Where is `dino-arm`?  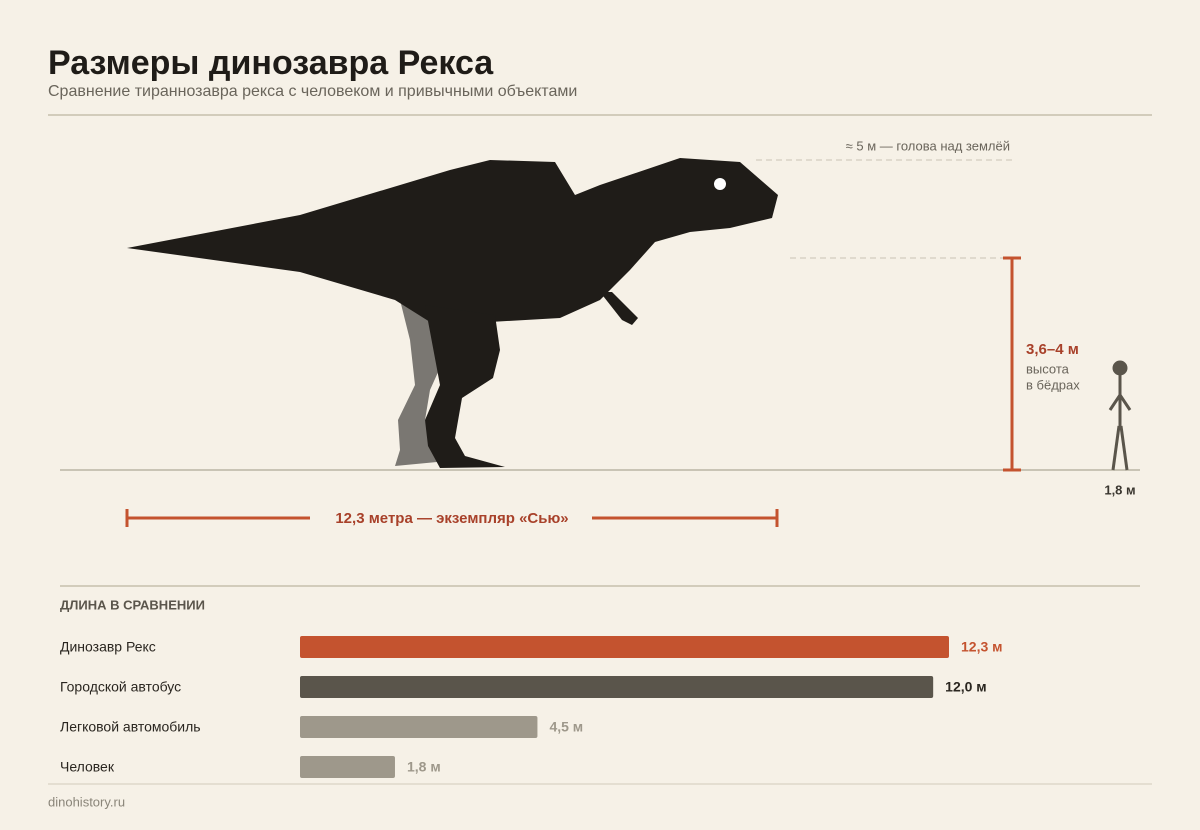 dino-arm is located at coordinates (619, 308).